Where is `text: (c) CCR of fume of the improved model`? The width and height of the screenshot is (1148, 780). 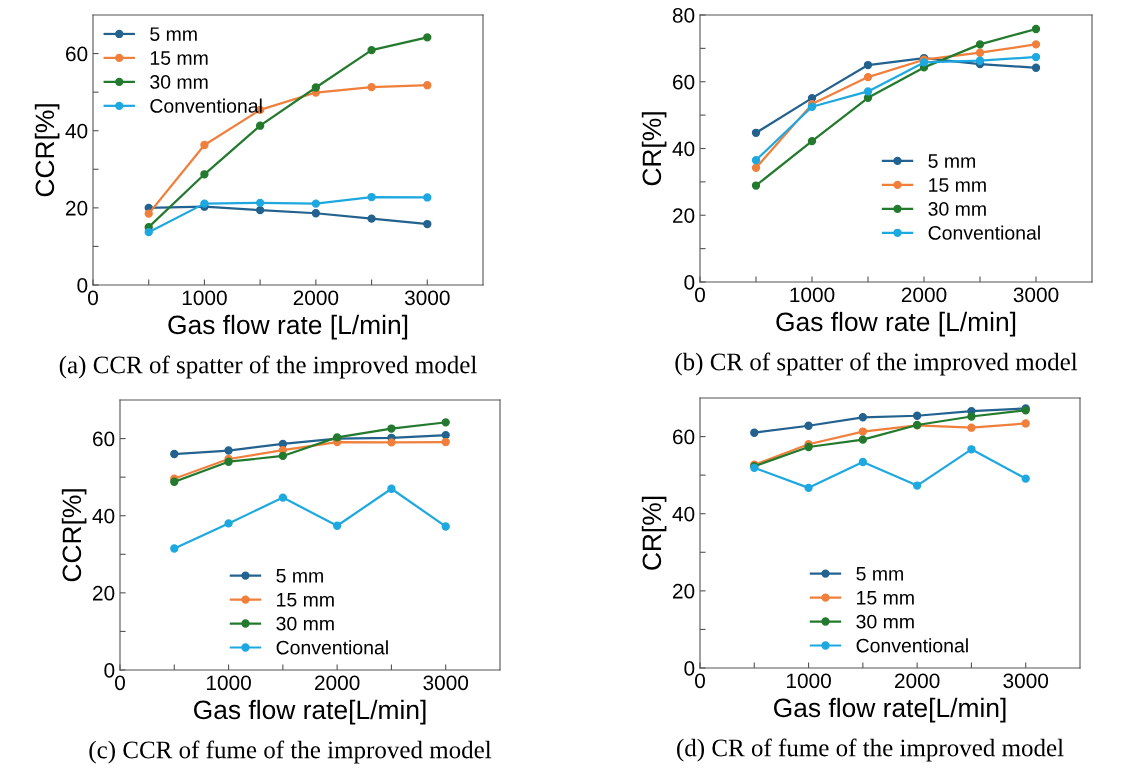
text: (c) CCR of fume of the improved model is located at coordinates (290, 752).